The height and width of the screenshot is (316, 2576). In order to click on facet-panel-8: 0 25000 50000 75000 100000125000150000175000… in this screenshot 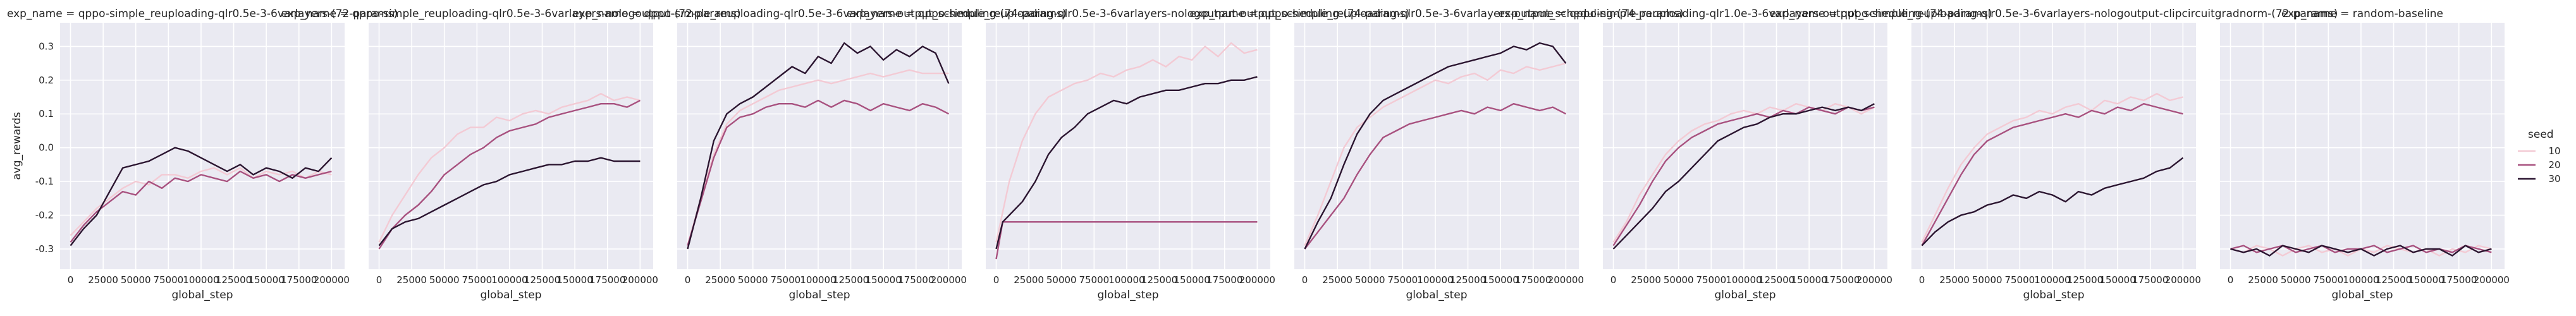, I will do `click(2365, 154)`.